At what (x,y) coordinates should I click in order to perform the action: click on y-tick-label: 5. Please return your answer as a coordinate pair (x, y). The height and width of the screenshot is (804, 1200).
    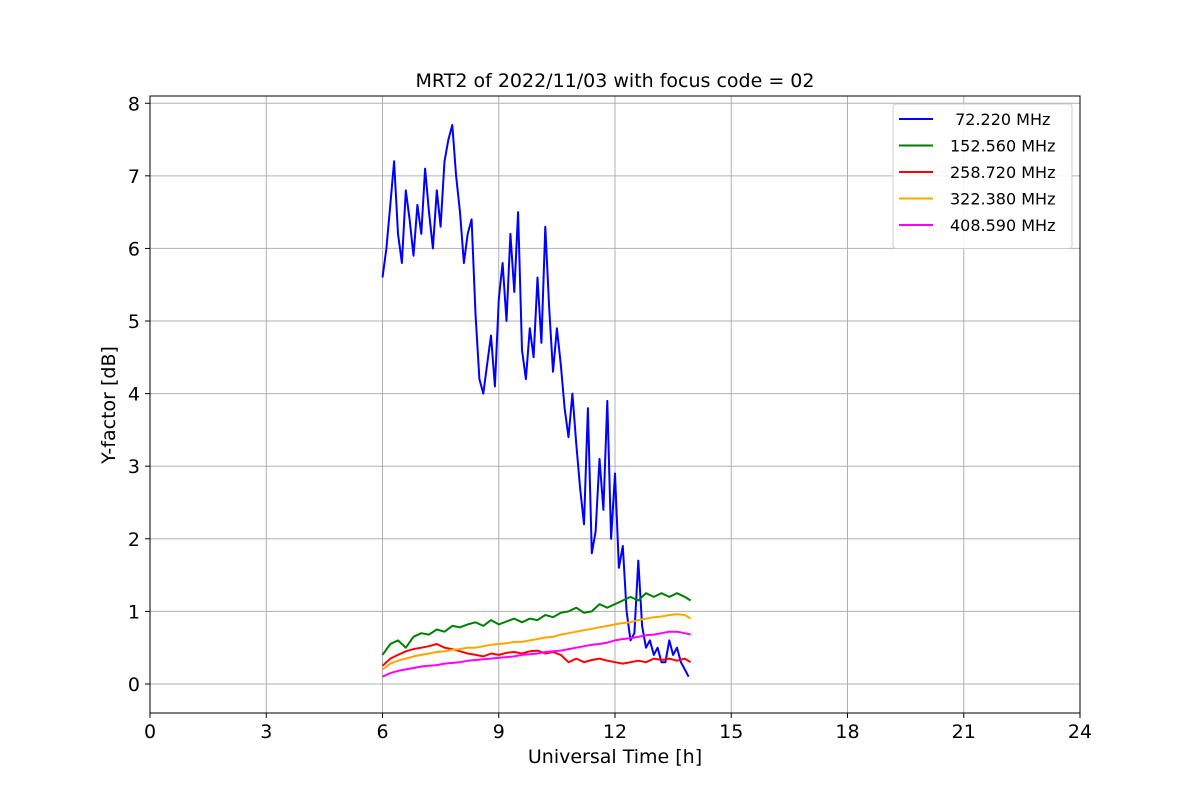
    Looking at the image, I should click on (134, 322).